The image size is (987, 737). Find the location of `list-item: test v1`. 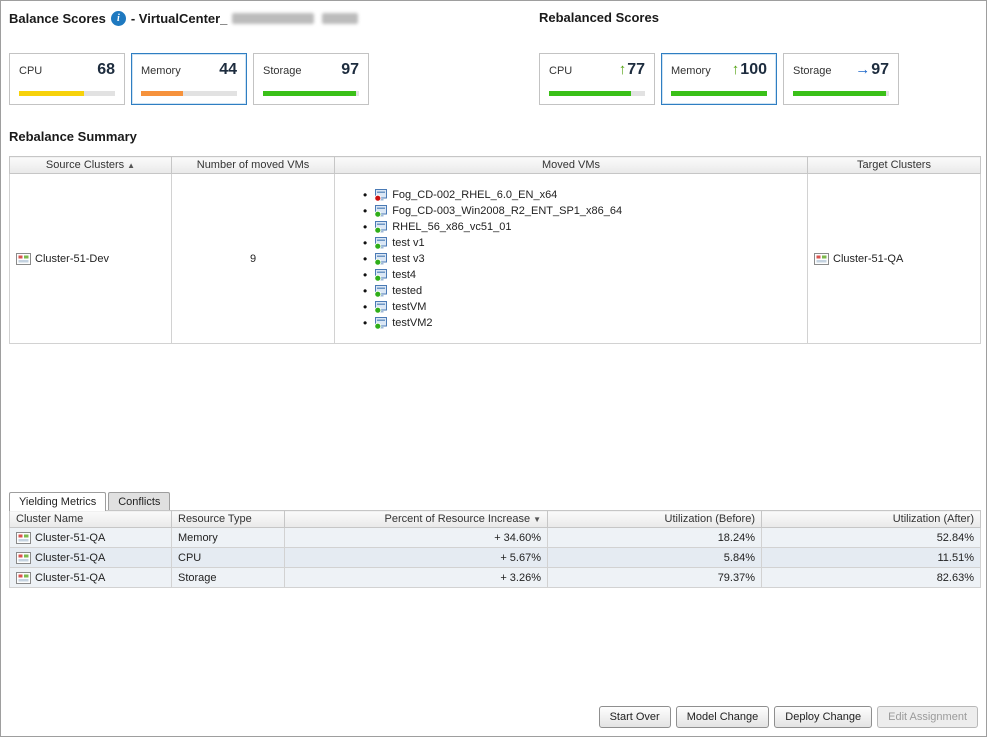

list-item: test v1 is located at coordinates (582, 243).